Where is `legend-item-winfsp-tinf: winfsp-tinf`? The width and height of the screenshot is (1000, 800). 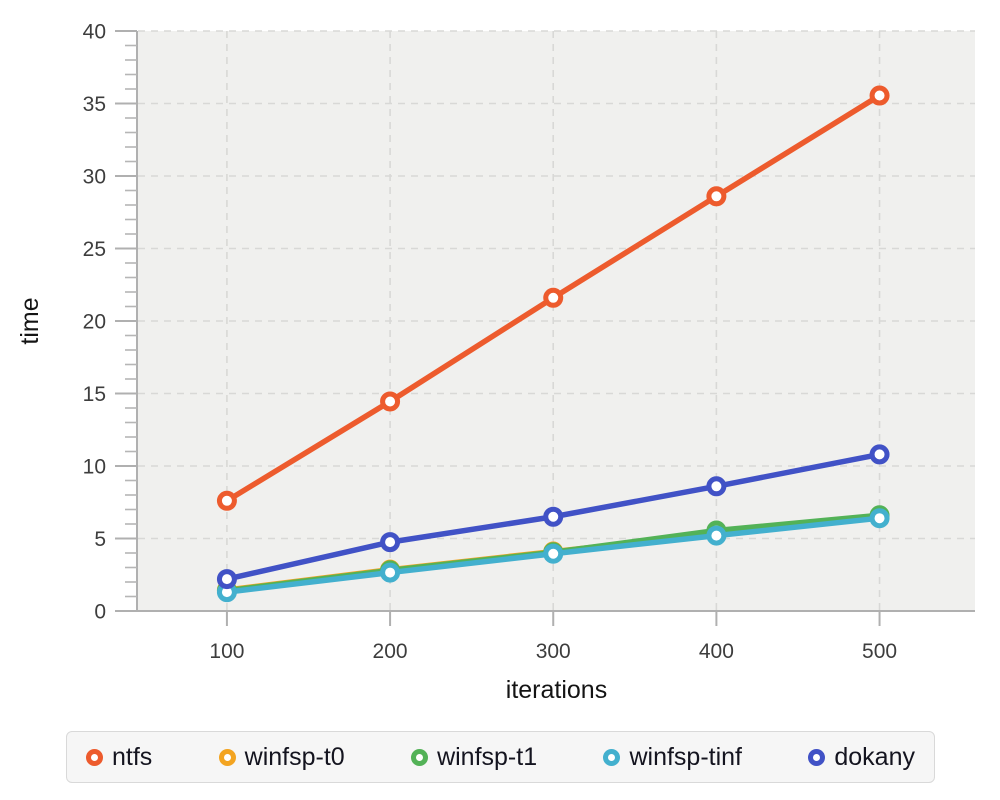 legend-item-winfsp-tinf: winfsp-tinf is located at coordinates (673, 756).